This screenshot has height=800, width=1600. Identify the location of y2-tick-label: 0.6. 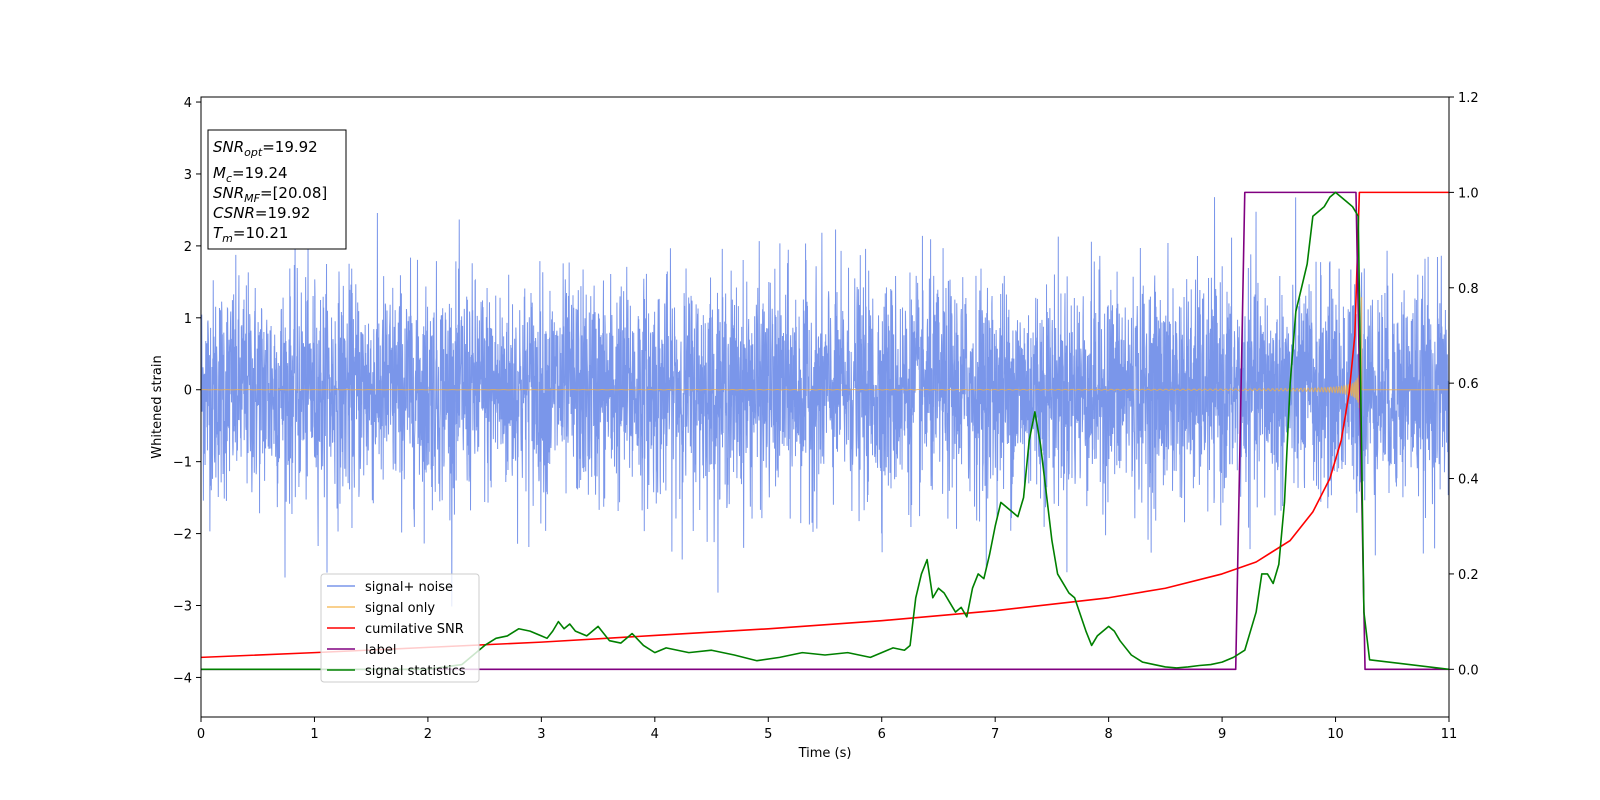
(1468, 384).